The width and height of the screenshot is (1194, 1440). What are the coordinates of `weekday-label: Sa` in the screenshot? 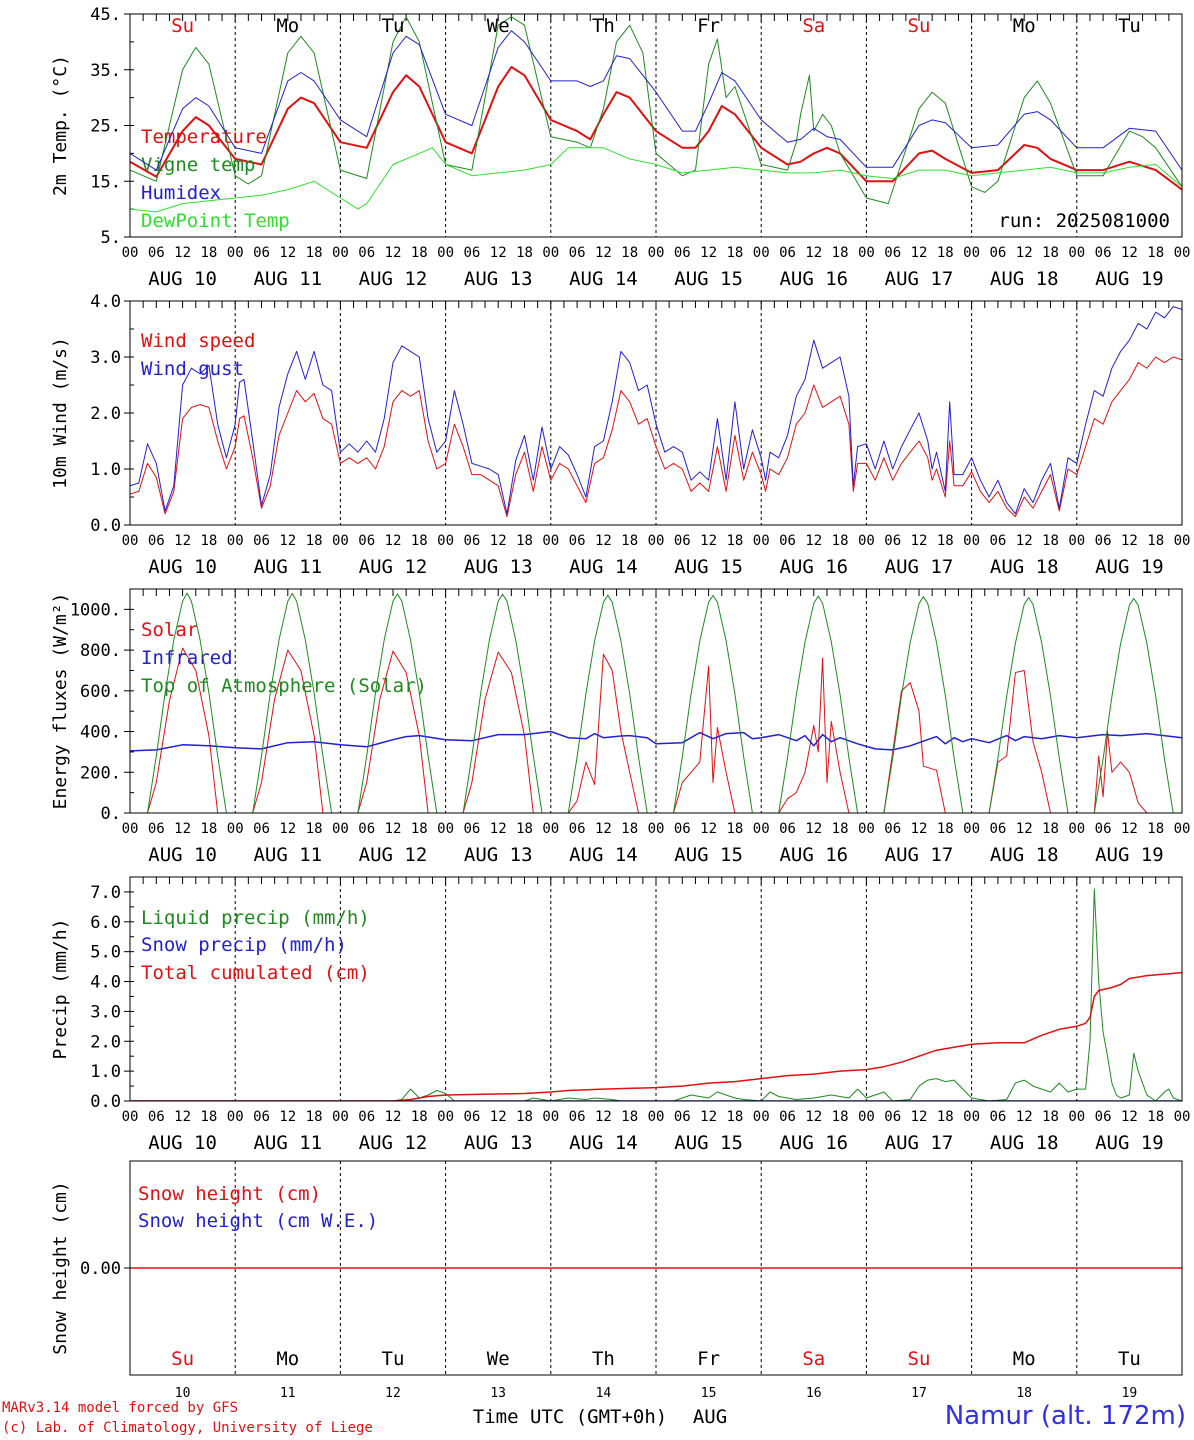 It's located at (813, 26).